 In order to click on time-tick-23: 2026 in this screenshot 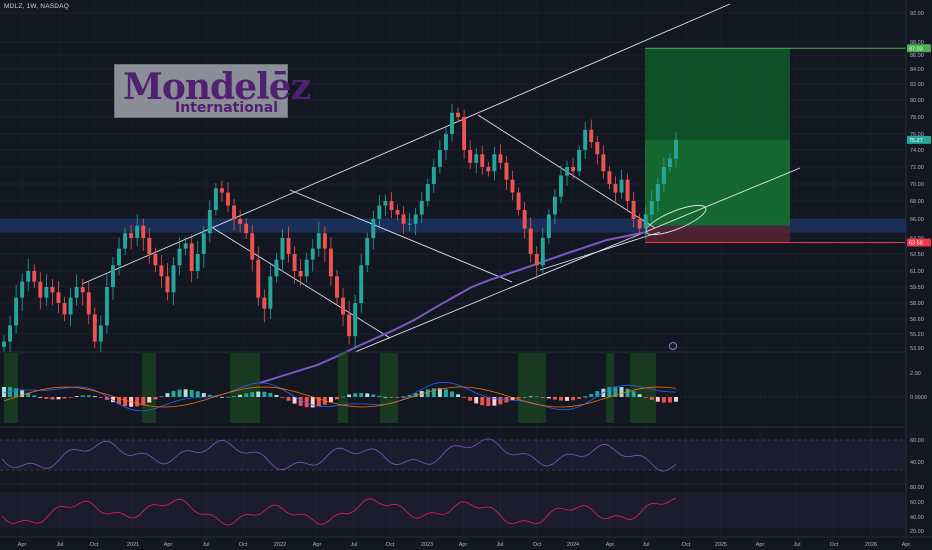, I will do `click(871, 545)`.